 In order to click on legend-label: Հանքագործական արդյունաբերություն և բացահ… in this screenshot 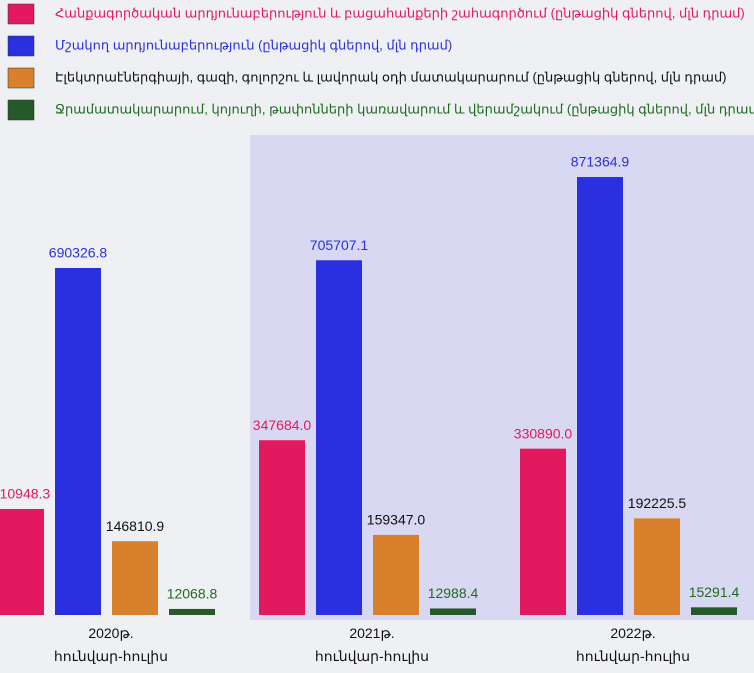, I will do `click(400, 12)`.